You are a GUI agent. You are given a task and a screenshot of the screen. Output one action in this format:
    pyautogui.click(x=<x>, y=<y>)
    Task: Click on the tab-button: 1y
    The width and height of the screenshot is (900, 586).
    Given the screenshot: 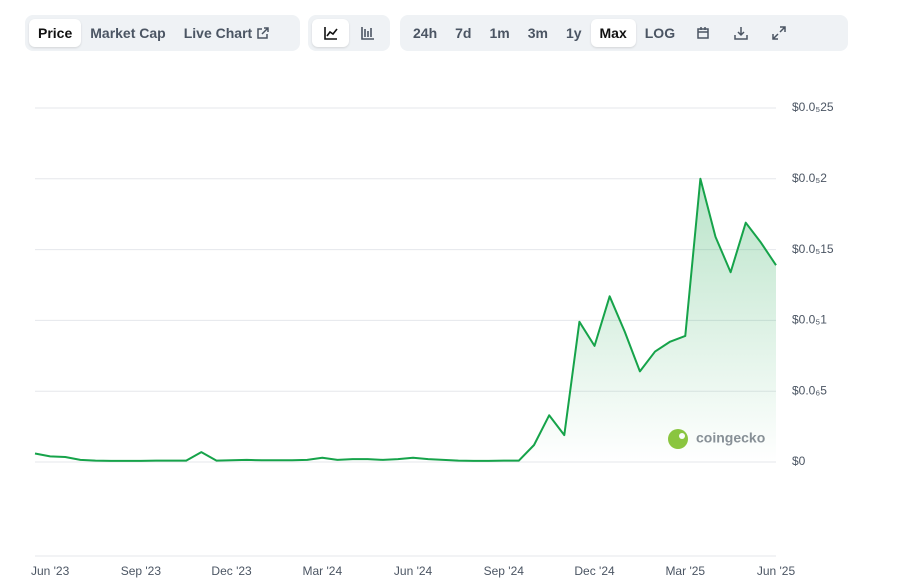 What is the action you would take?
    pyautogui.click(x=574, y=33)
    